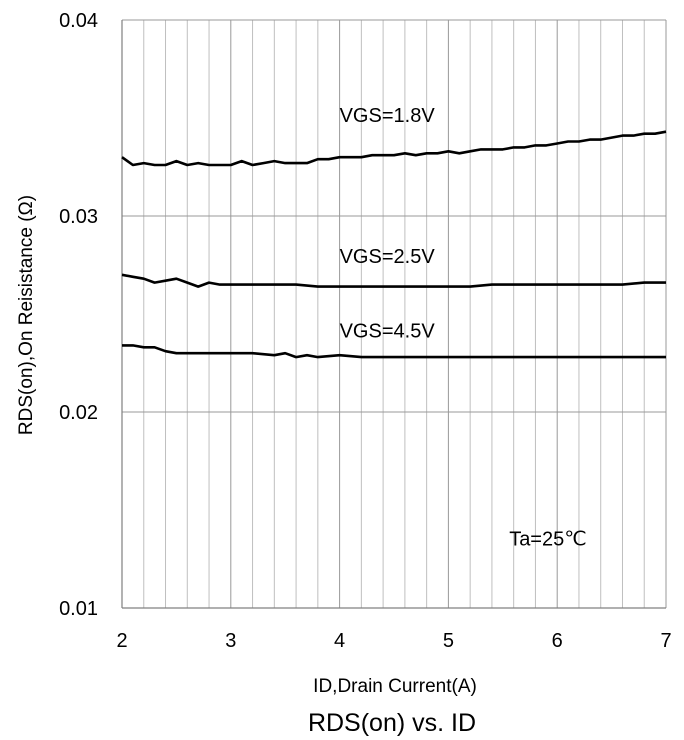 The height and width of the screenshot is (740, 684). I want to click on y-axis-title: RDS(on),On Reisistance (Ω), so click(26, 315).